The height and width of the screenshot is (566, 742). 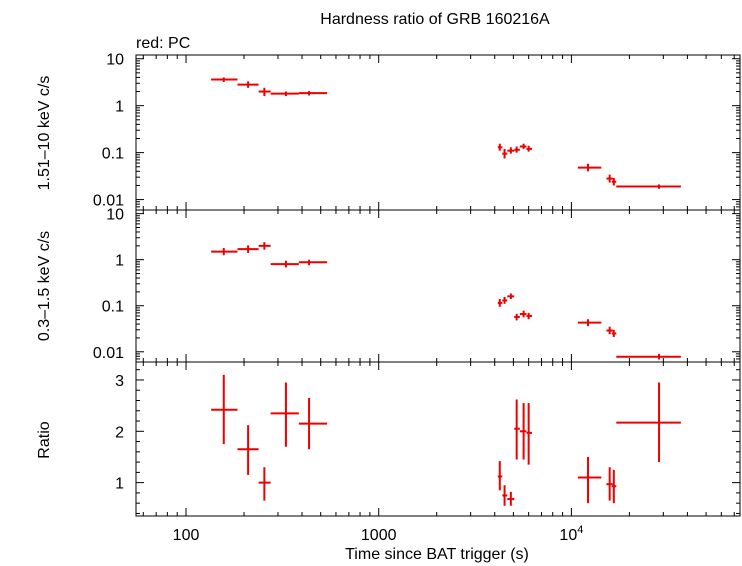 I want to click on soft-ytick-label: 1, so click(x=119, y=261).